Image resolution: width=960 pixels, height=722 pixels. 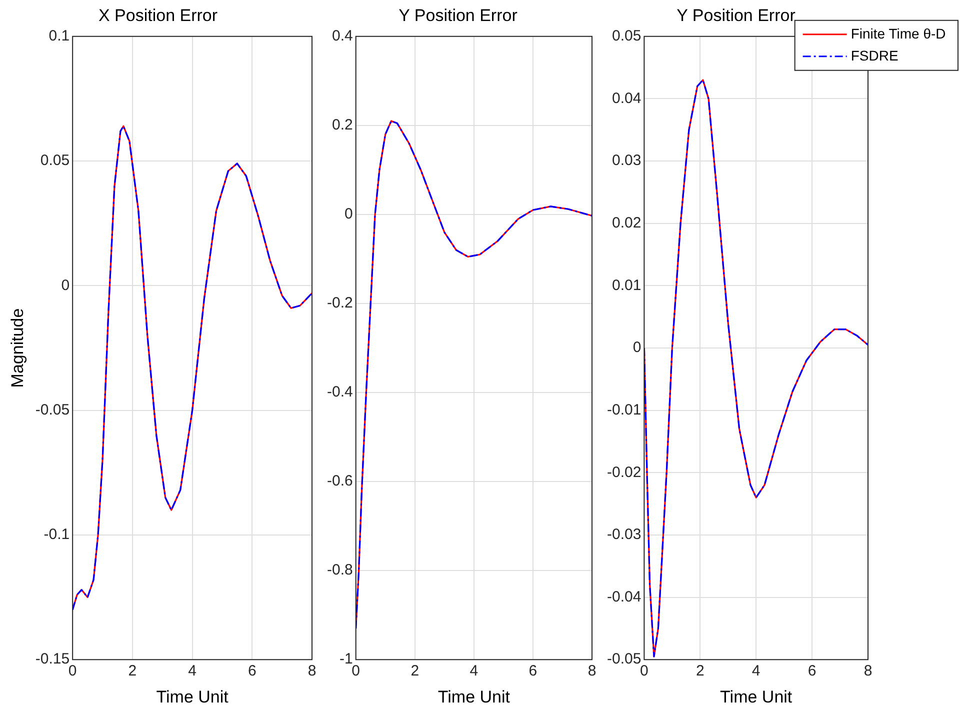 What do you see at coordinates (158, 15) in the screenshot?
I see `chart-title: X Position Error` at bounding box center [158, 15].